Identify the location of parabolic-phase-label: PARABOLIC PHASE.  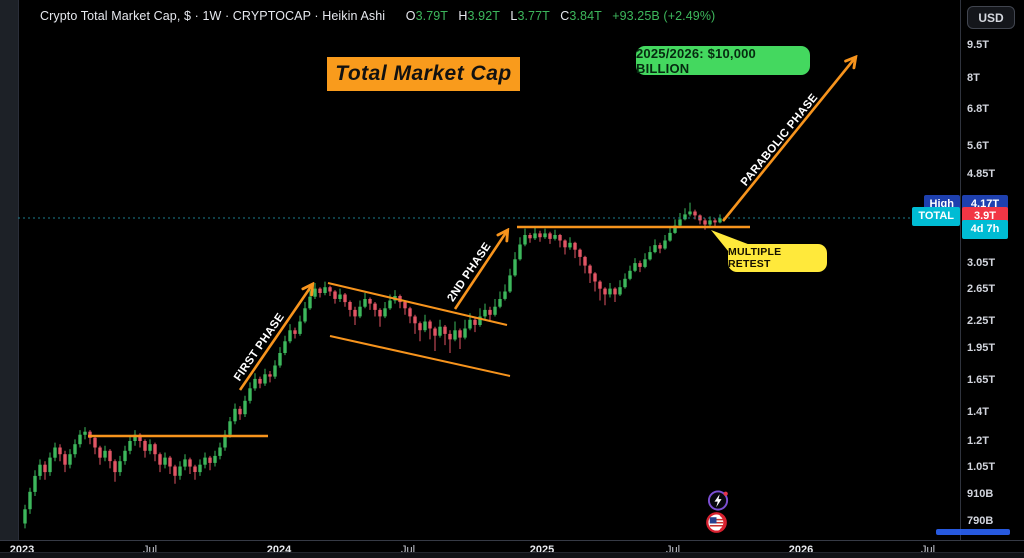
(780, 140).